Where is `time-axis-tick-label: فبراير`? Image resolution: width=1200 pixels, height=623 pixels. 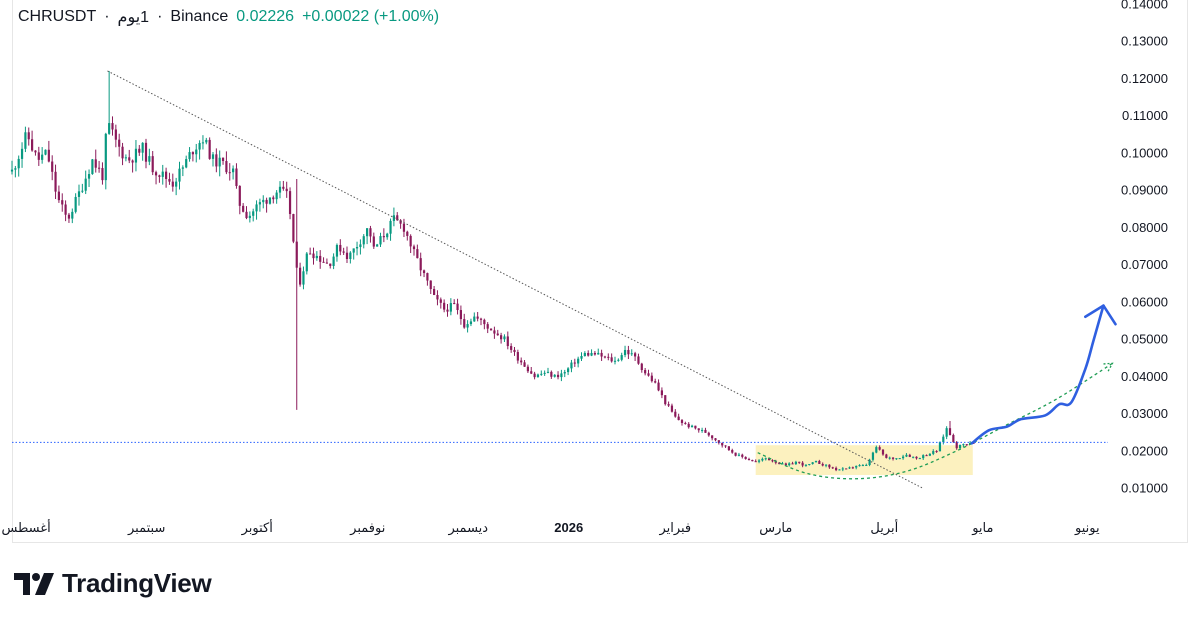 time-axis-tick-label: فبراير is located at coordinates (674, 528).